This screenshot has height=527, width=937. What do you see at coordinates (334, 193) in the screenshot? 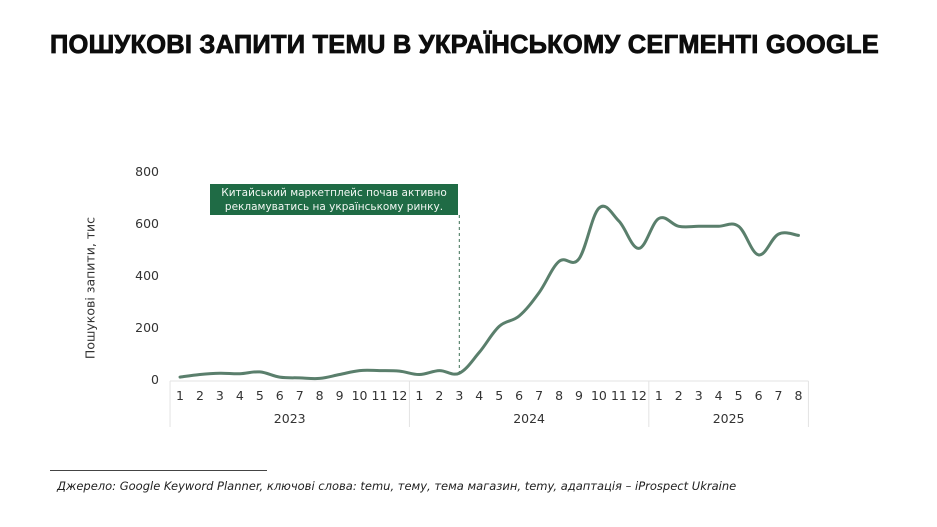
I see `annotation-line-1: Китайський маркетплейс почав активно` at bounding box center [334, 193].